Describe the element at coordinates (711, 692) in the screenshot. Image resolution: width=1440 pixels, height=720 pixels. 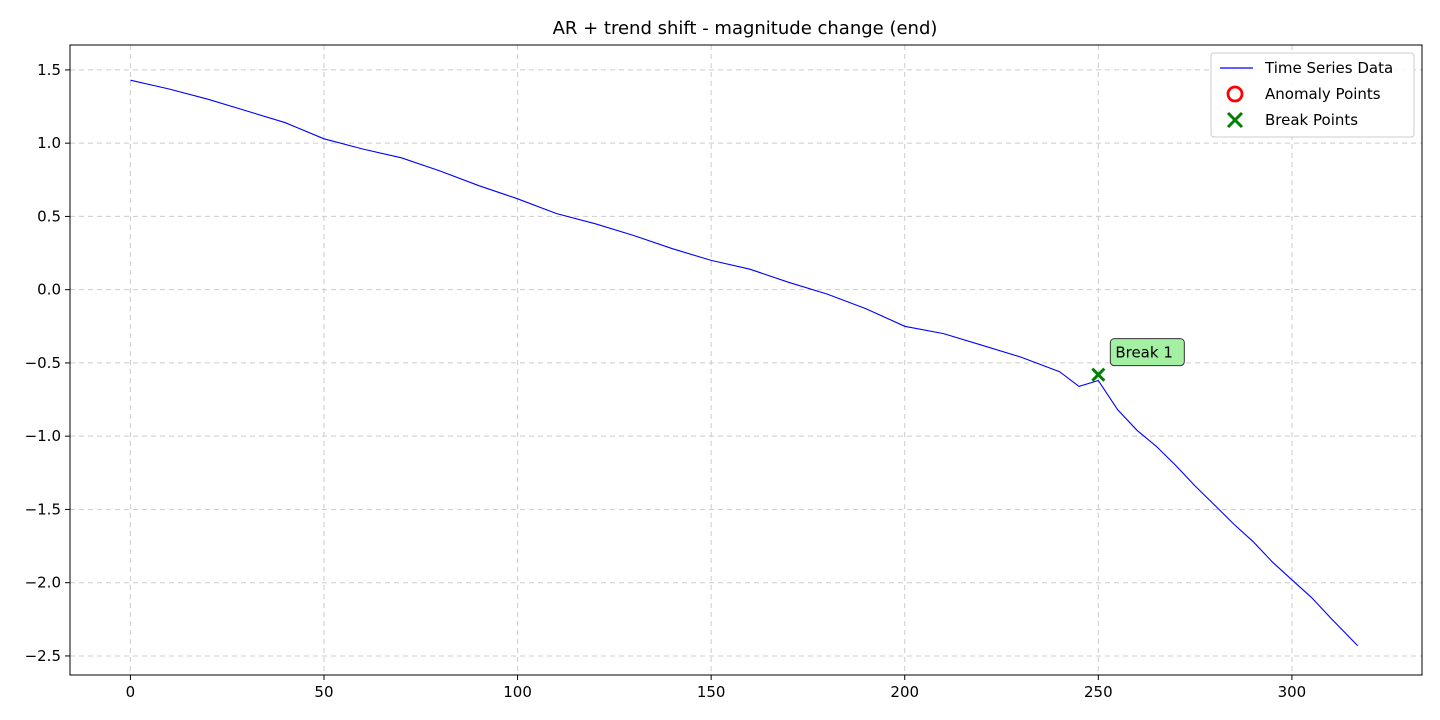
I see `x-tick-label: 150` at that location.